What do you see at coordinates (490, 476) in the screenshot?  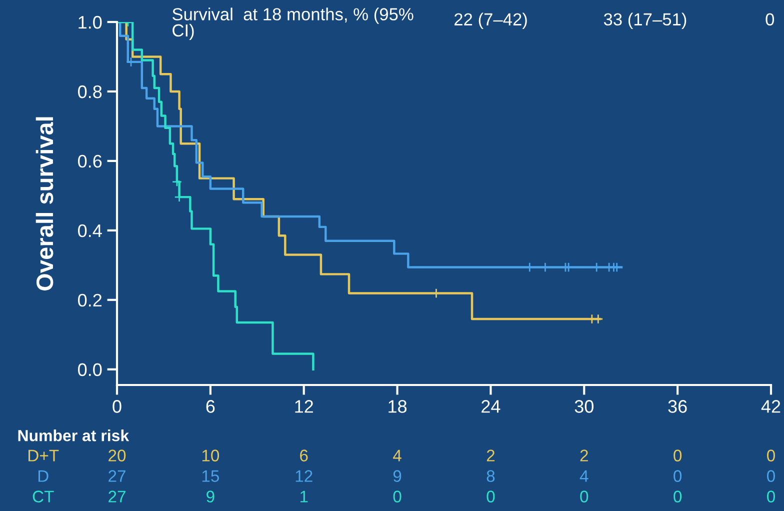 I see `text: 8` at bounding box center [490, 476].